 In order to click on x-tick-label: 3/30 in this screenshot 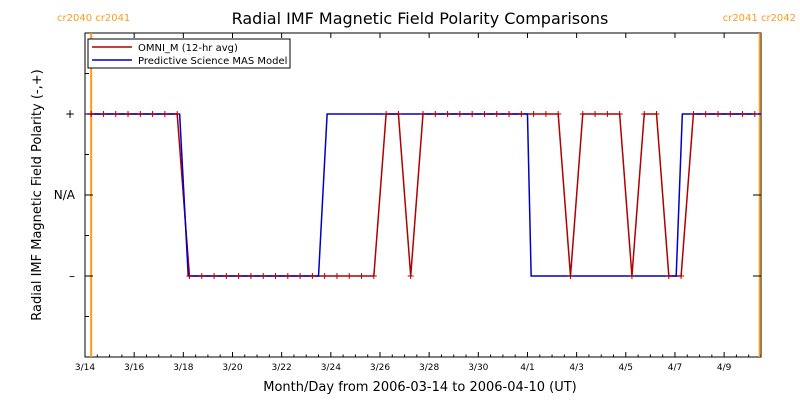, I will do `click(478, 368)`.